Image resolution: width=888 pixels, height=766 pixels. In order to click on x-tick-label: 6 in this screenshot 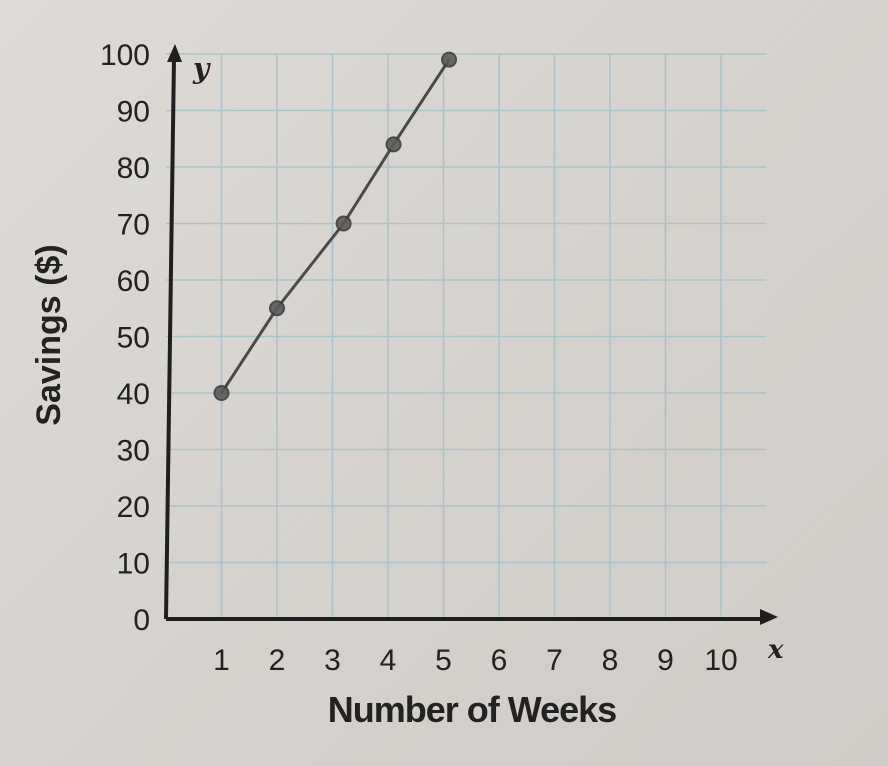, I will do `click(499, 660)`.